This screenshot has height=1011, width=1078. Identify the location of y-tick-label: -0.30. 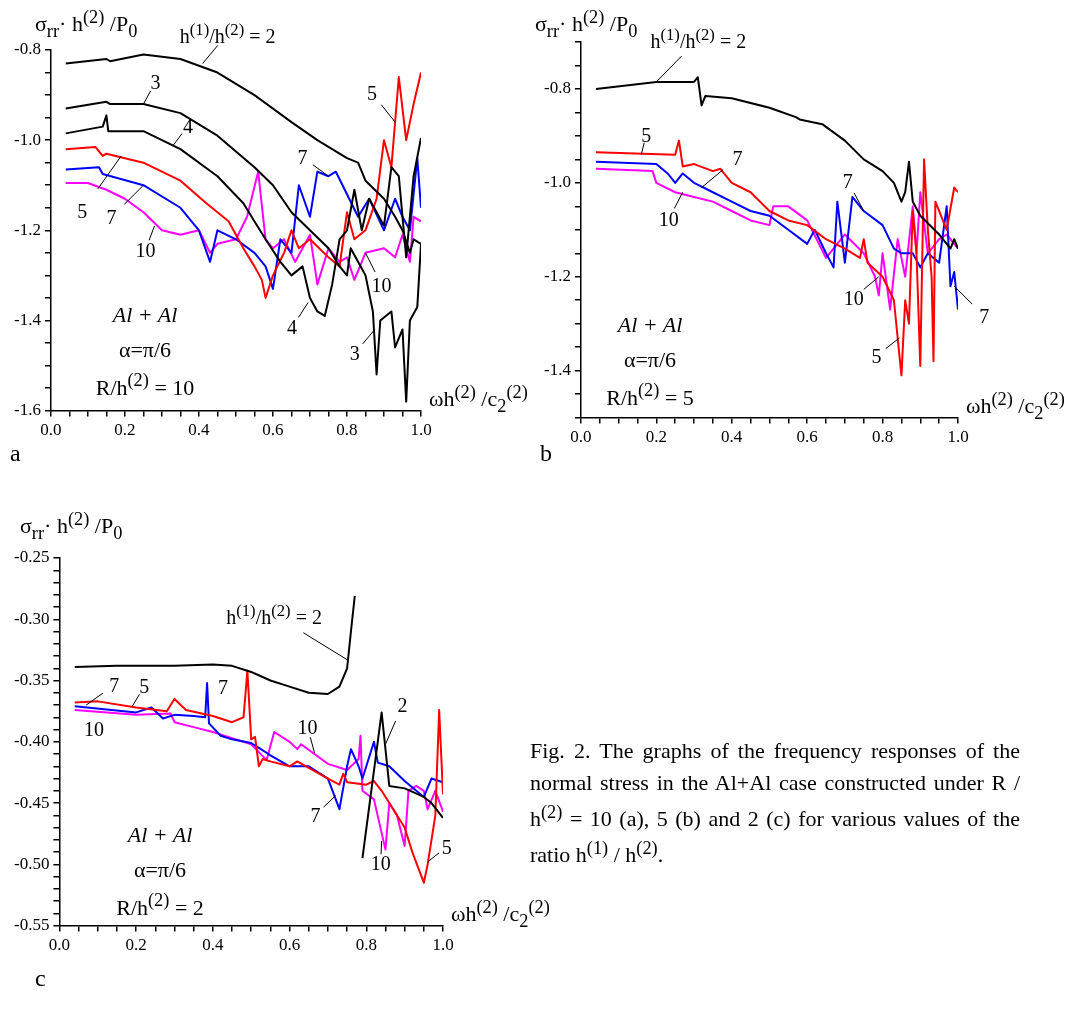
(31, 618).